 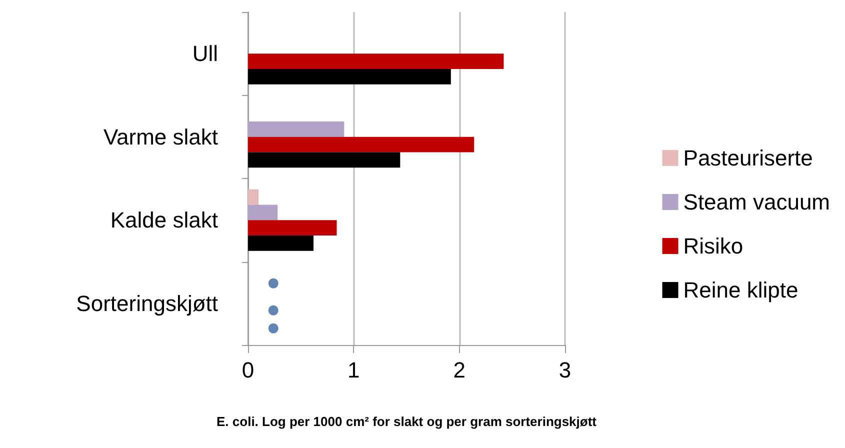 I want to click on y-tick-label: Kalde slakt, so click(x=164, y=220).